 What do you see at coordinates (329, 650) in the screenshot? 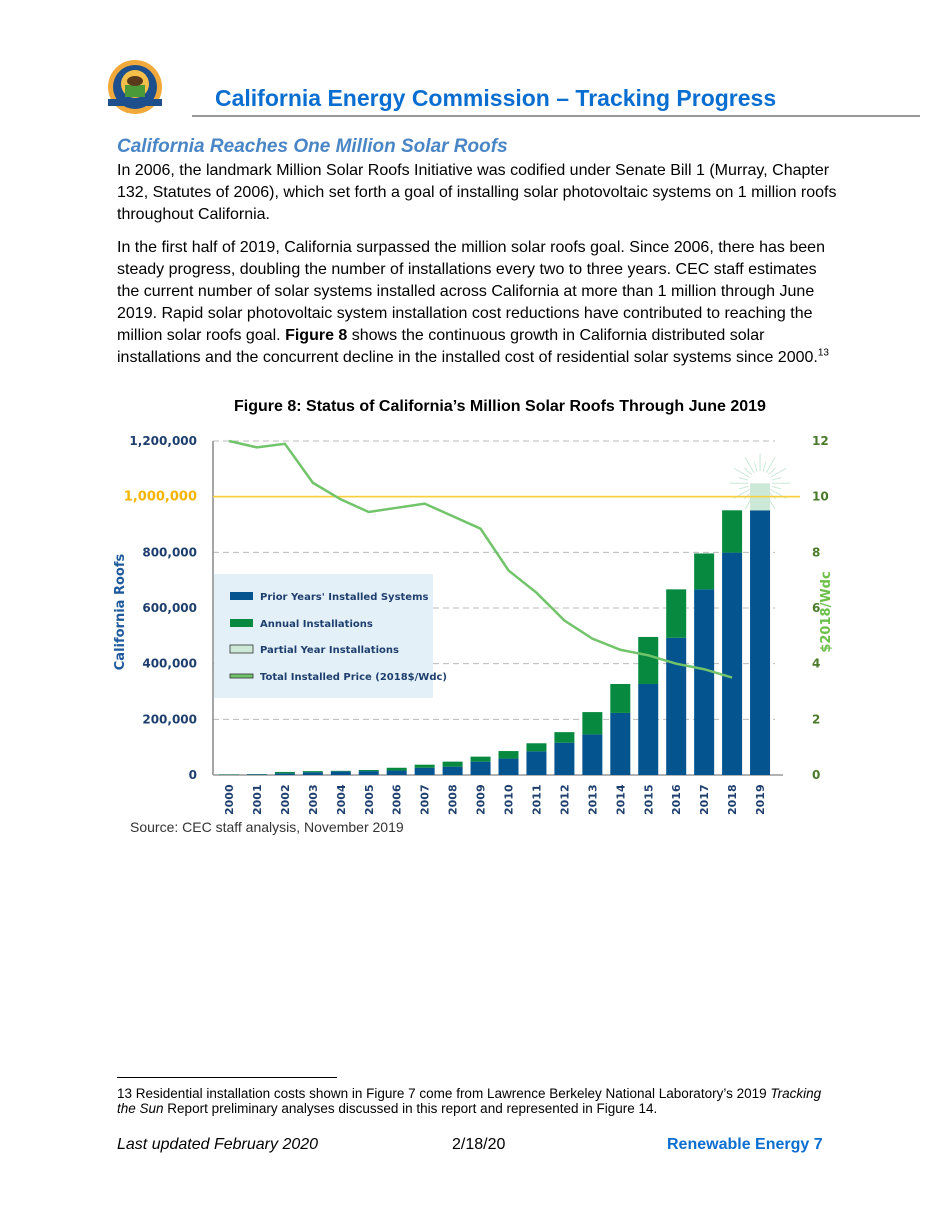
I see `legend-label: Partial Year Installations` at bounding box center [329, 650].